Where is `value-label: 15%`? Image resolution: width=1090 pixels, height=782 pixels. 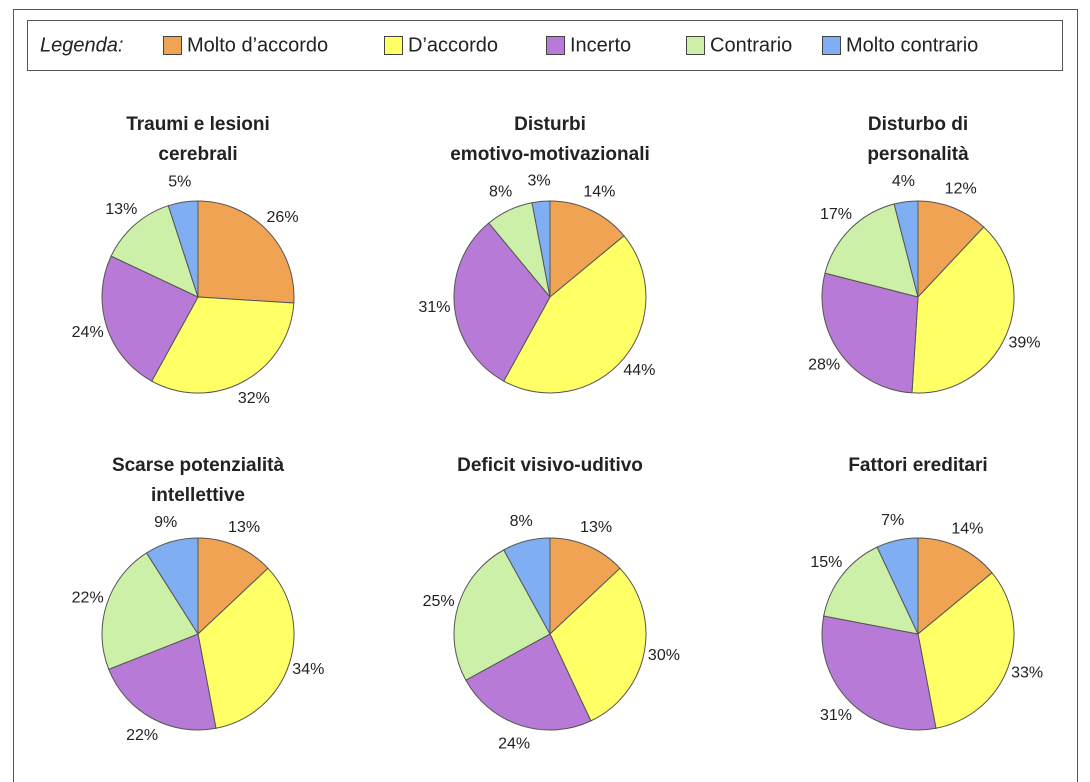
value-label: 15% is located at coordinates (826, 562).